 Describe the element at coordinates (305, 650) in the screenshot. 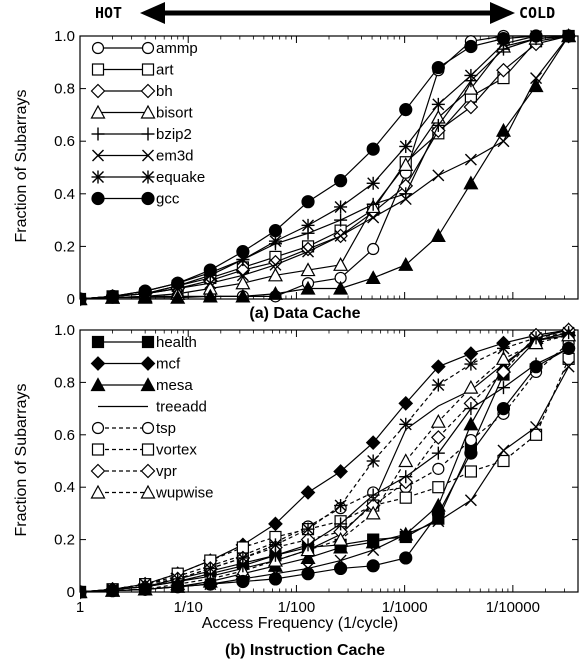

I see `instruction-cache-caption: (b) Instruction Cache` at that location.